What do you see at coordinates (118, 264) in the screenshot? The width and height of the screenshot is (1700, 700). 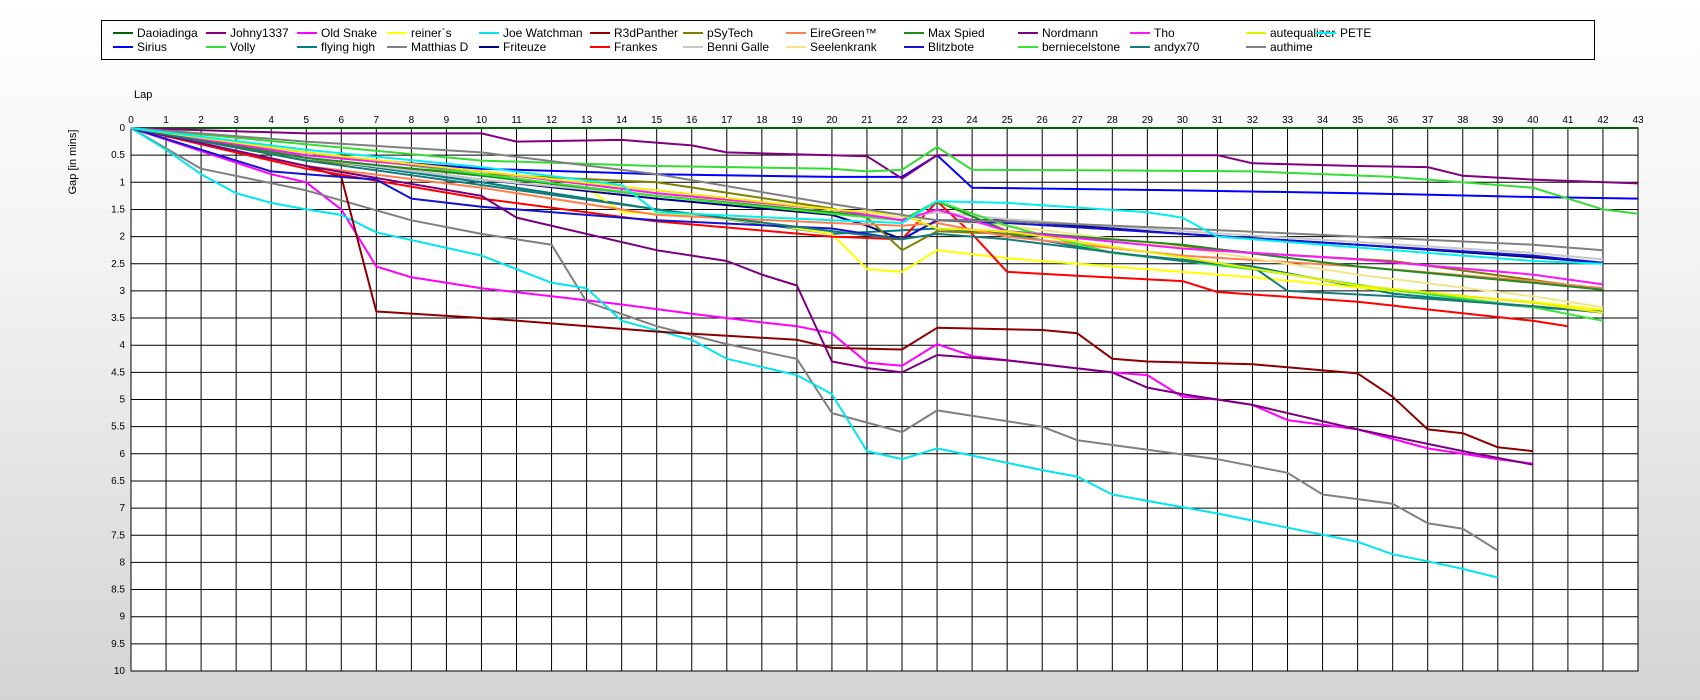 I see `y-tick-label: 2.5` at bounding box center [118, 264].